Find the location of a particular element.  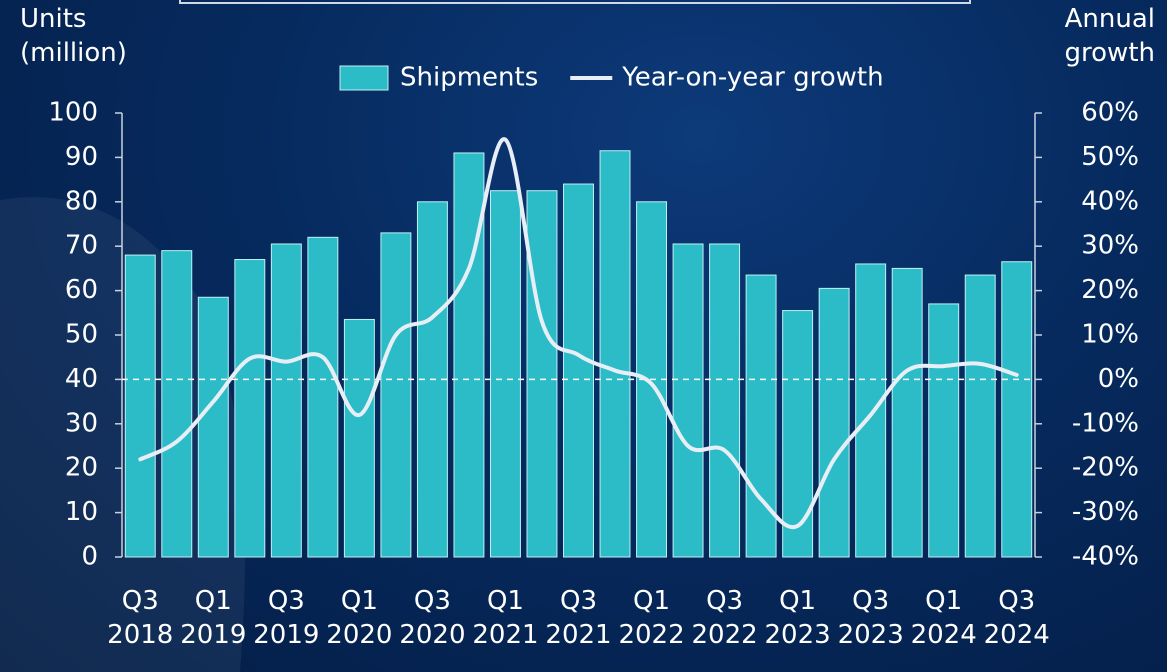

x-tick-label: Q1 2020 is located at coordinates (359, 618).